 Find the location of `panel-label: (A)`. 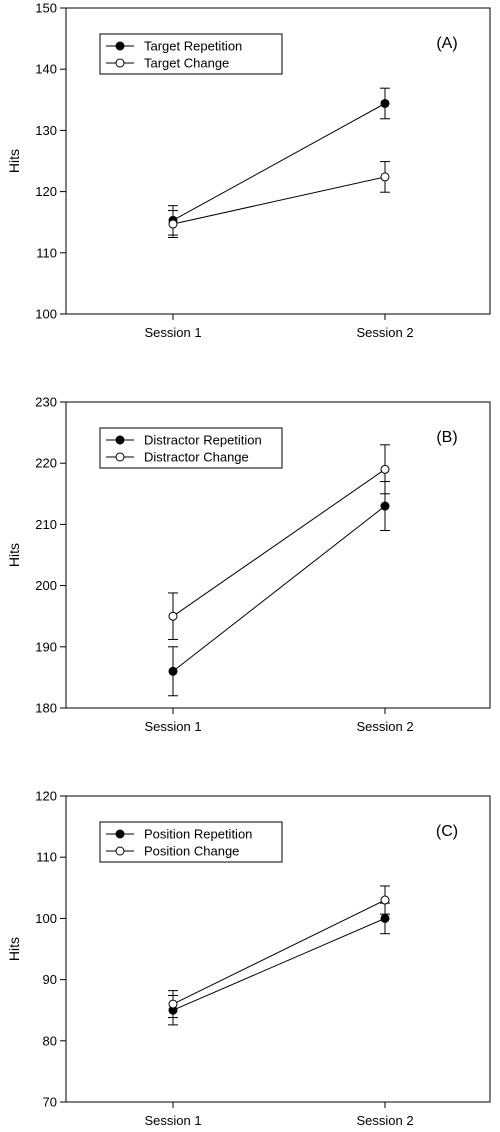

panel-label: (A) is located at coordinates (446, 43).